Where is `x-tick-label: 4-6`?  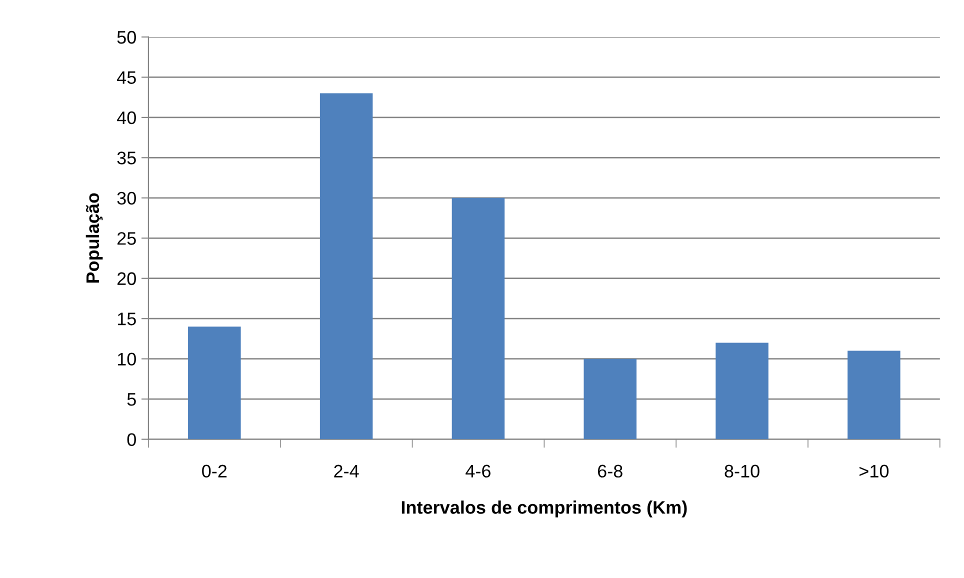 x-tick-label: 4-6 is located at coordinates (478, 471).